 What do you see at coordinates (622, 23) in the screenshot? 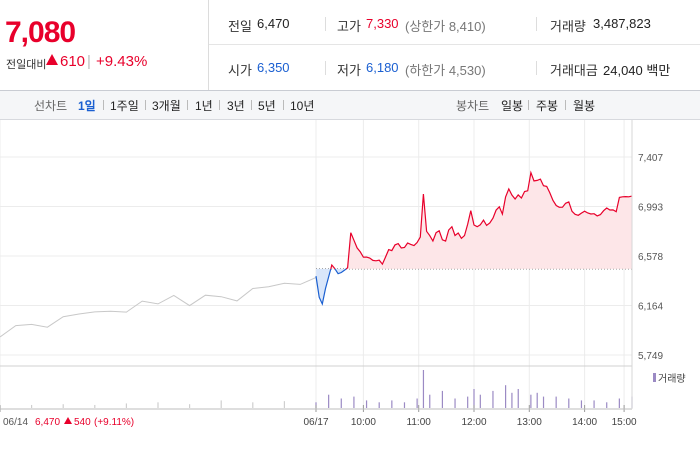
I see `volume-value: 3,487,823` at bounding box center [622, 23].